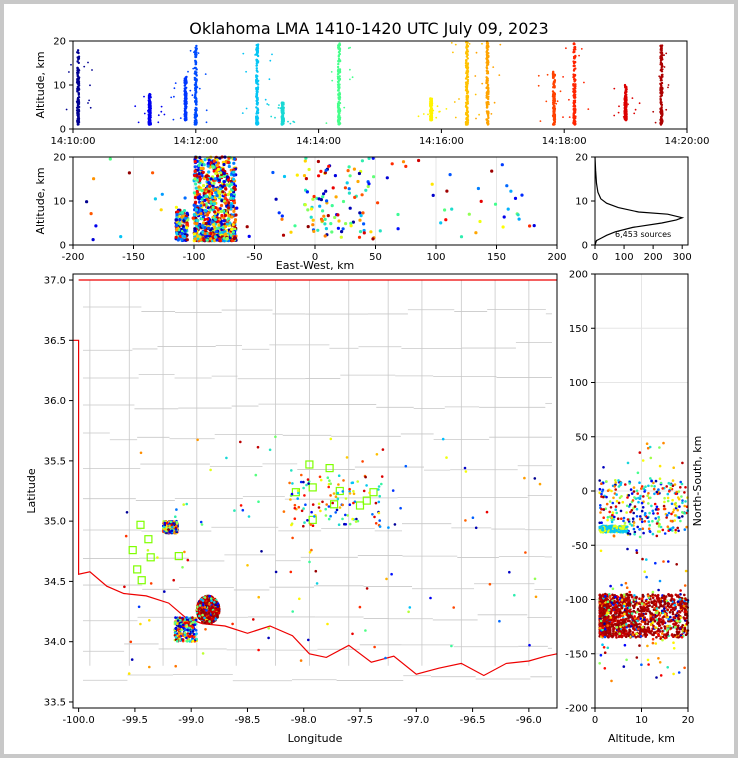 The height and width of the screenshot is (758, 738). I want to click on hist-alt-tick-label: 0, so click(585, 246).